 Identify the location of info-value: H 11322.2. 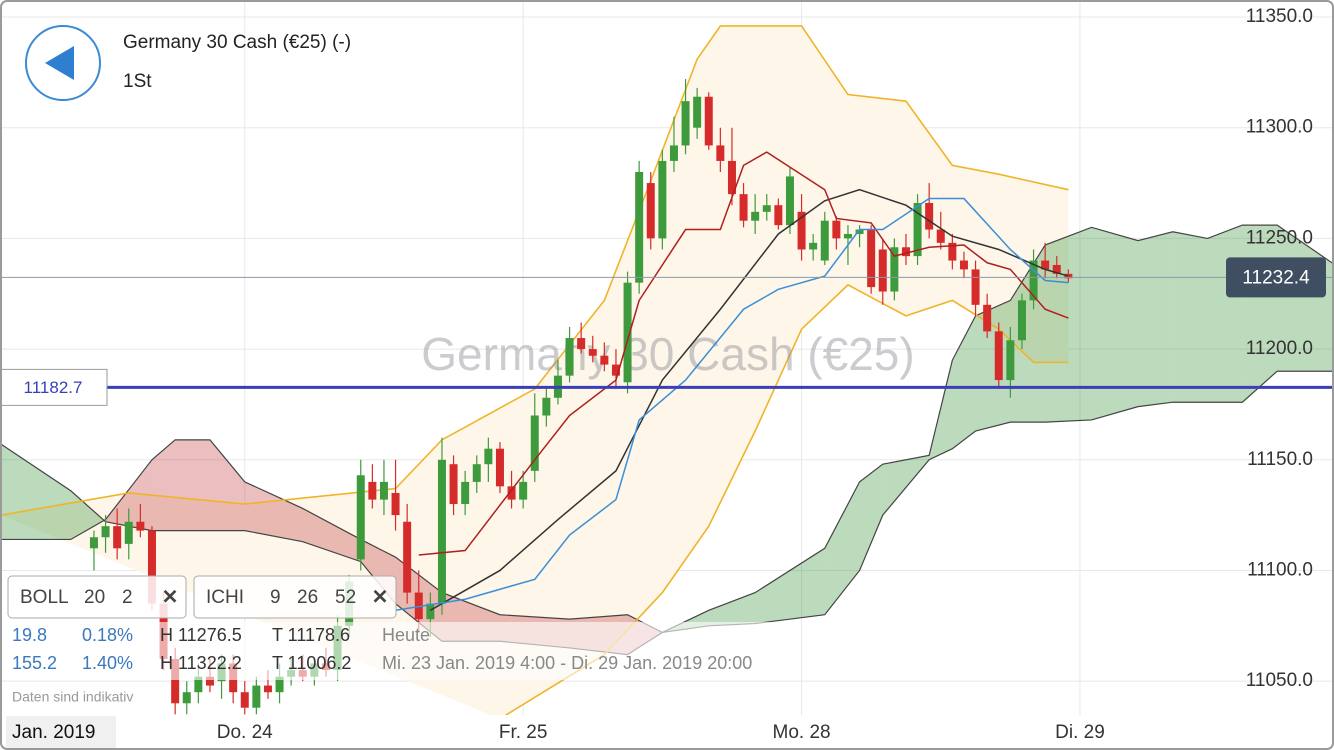
(201, 663).